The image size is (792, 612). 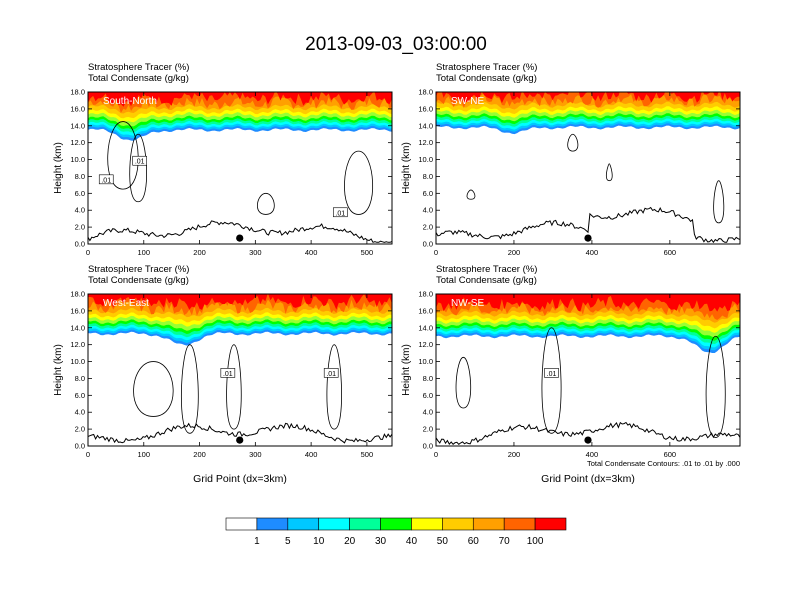 I want to click on panel-name: South-North, so click(x=130, y=101).